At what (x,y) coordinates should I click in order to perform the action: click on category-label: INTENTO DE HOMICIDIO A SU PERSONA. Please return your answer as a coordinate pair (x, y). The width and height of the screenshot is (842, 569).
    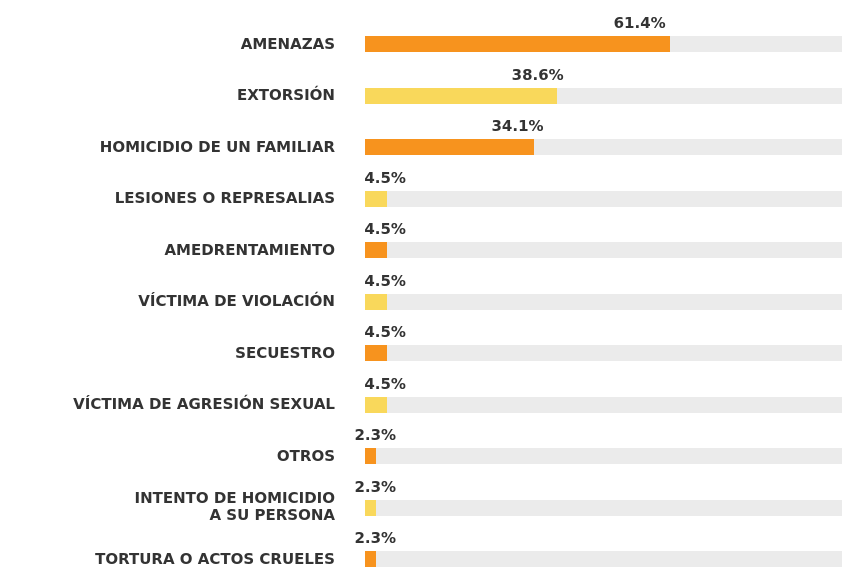
    Looking at the image, I should click on (234, 506).